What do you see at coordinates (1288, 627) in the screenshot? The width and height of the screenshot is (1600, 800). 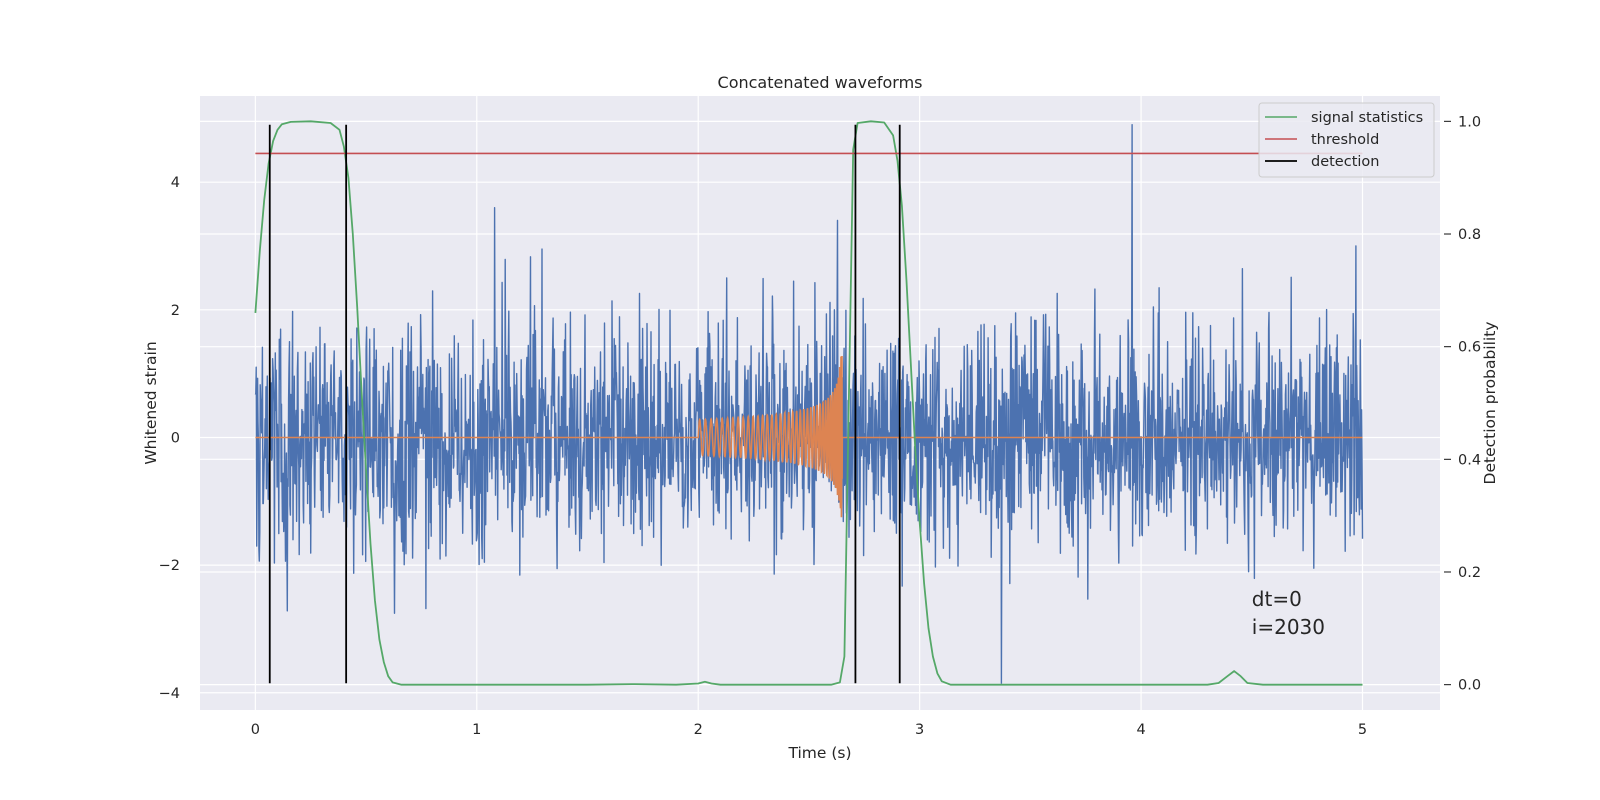 I see `annotation-index: i=2030` at bounding box center [1288, 627].